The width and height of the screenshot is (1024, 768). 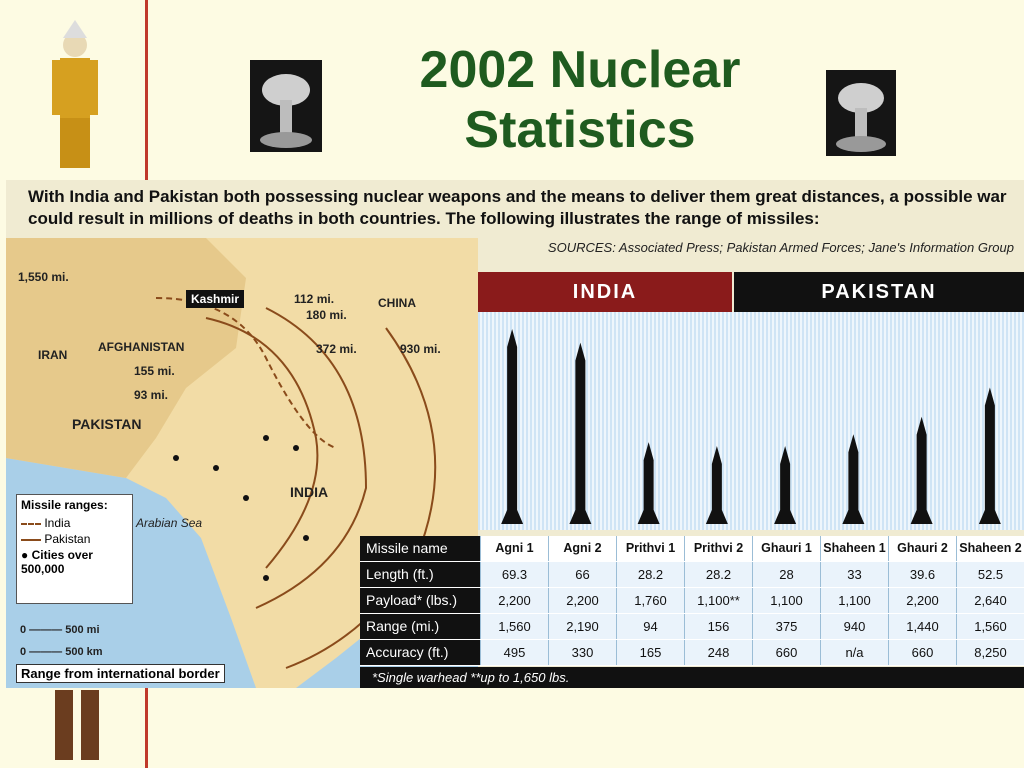 I want to click on table-cell: 28, so click(x=786, y=574).